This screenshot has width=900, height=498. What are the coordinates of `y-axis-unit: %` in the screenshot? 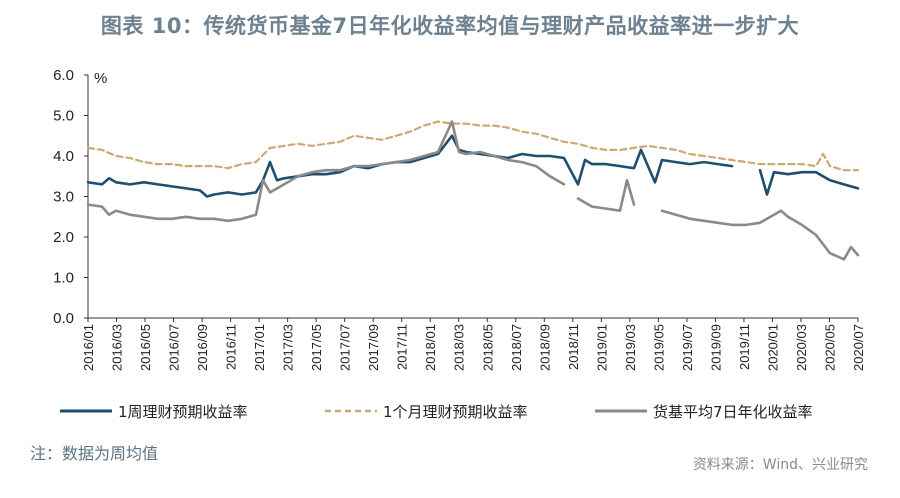 It's located at (100, 78).